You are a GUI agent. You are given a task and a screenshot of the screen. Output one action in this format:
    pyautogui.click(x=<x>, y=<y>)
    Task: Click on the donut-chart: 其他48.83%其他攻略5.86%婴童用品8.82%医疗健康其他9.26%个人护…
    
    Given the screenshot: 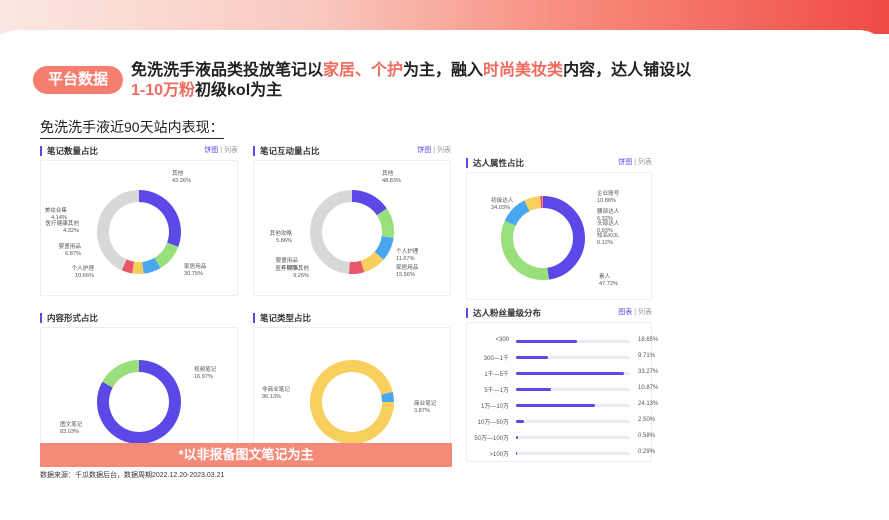 What is the action you would take?
    pyautogui.click(x=352, y=228)
    